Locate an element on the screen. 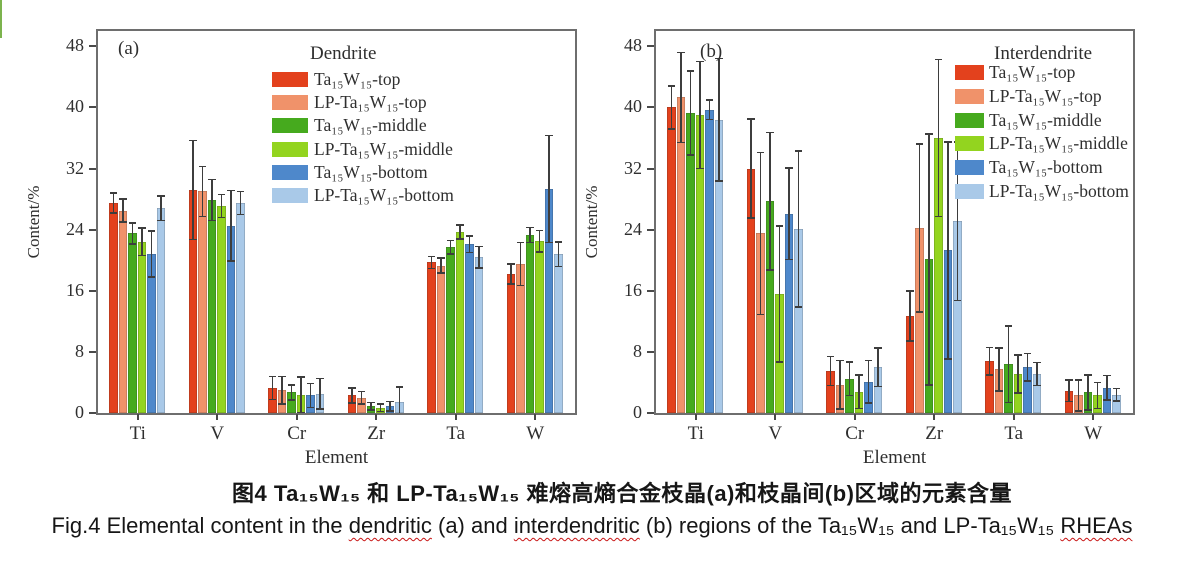  y-tick-label: 16 is located at coordinates (75, 289).